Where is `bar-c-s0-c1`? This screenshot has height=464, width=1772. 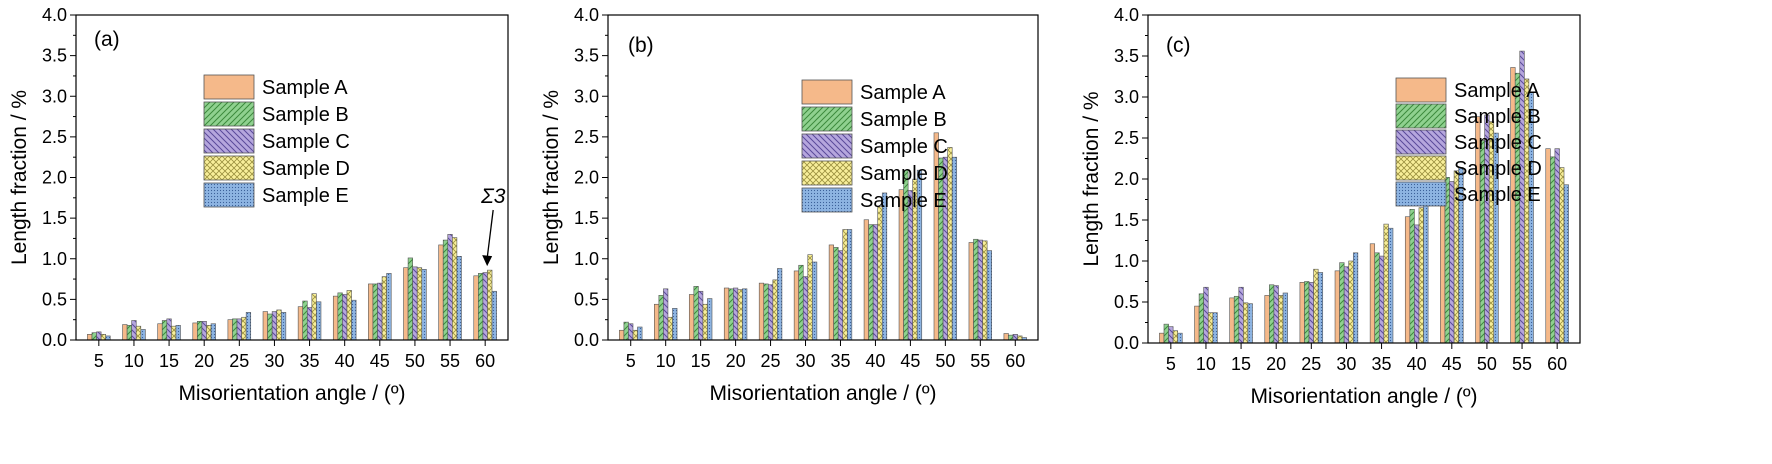 bar-c-s0-c1 is located at coordinates (1197, 324).